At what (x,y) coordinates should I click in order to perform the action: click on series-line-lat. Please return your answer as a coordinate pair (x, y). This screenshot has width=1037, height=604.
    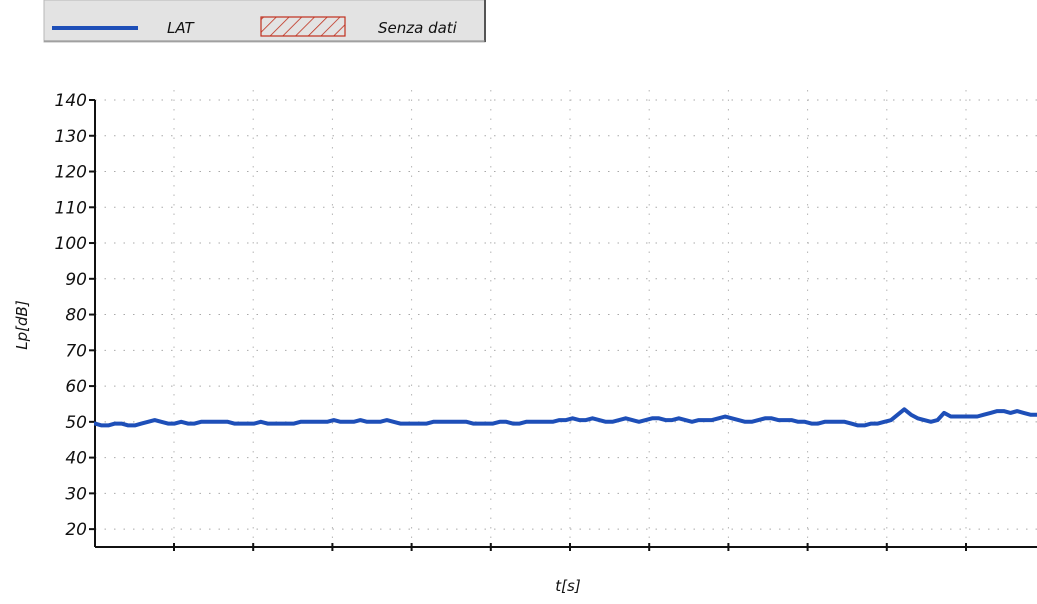
    Looking at the image, I should click on (565, 417).